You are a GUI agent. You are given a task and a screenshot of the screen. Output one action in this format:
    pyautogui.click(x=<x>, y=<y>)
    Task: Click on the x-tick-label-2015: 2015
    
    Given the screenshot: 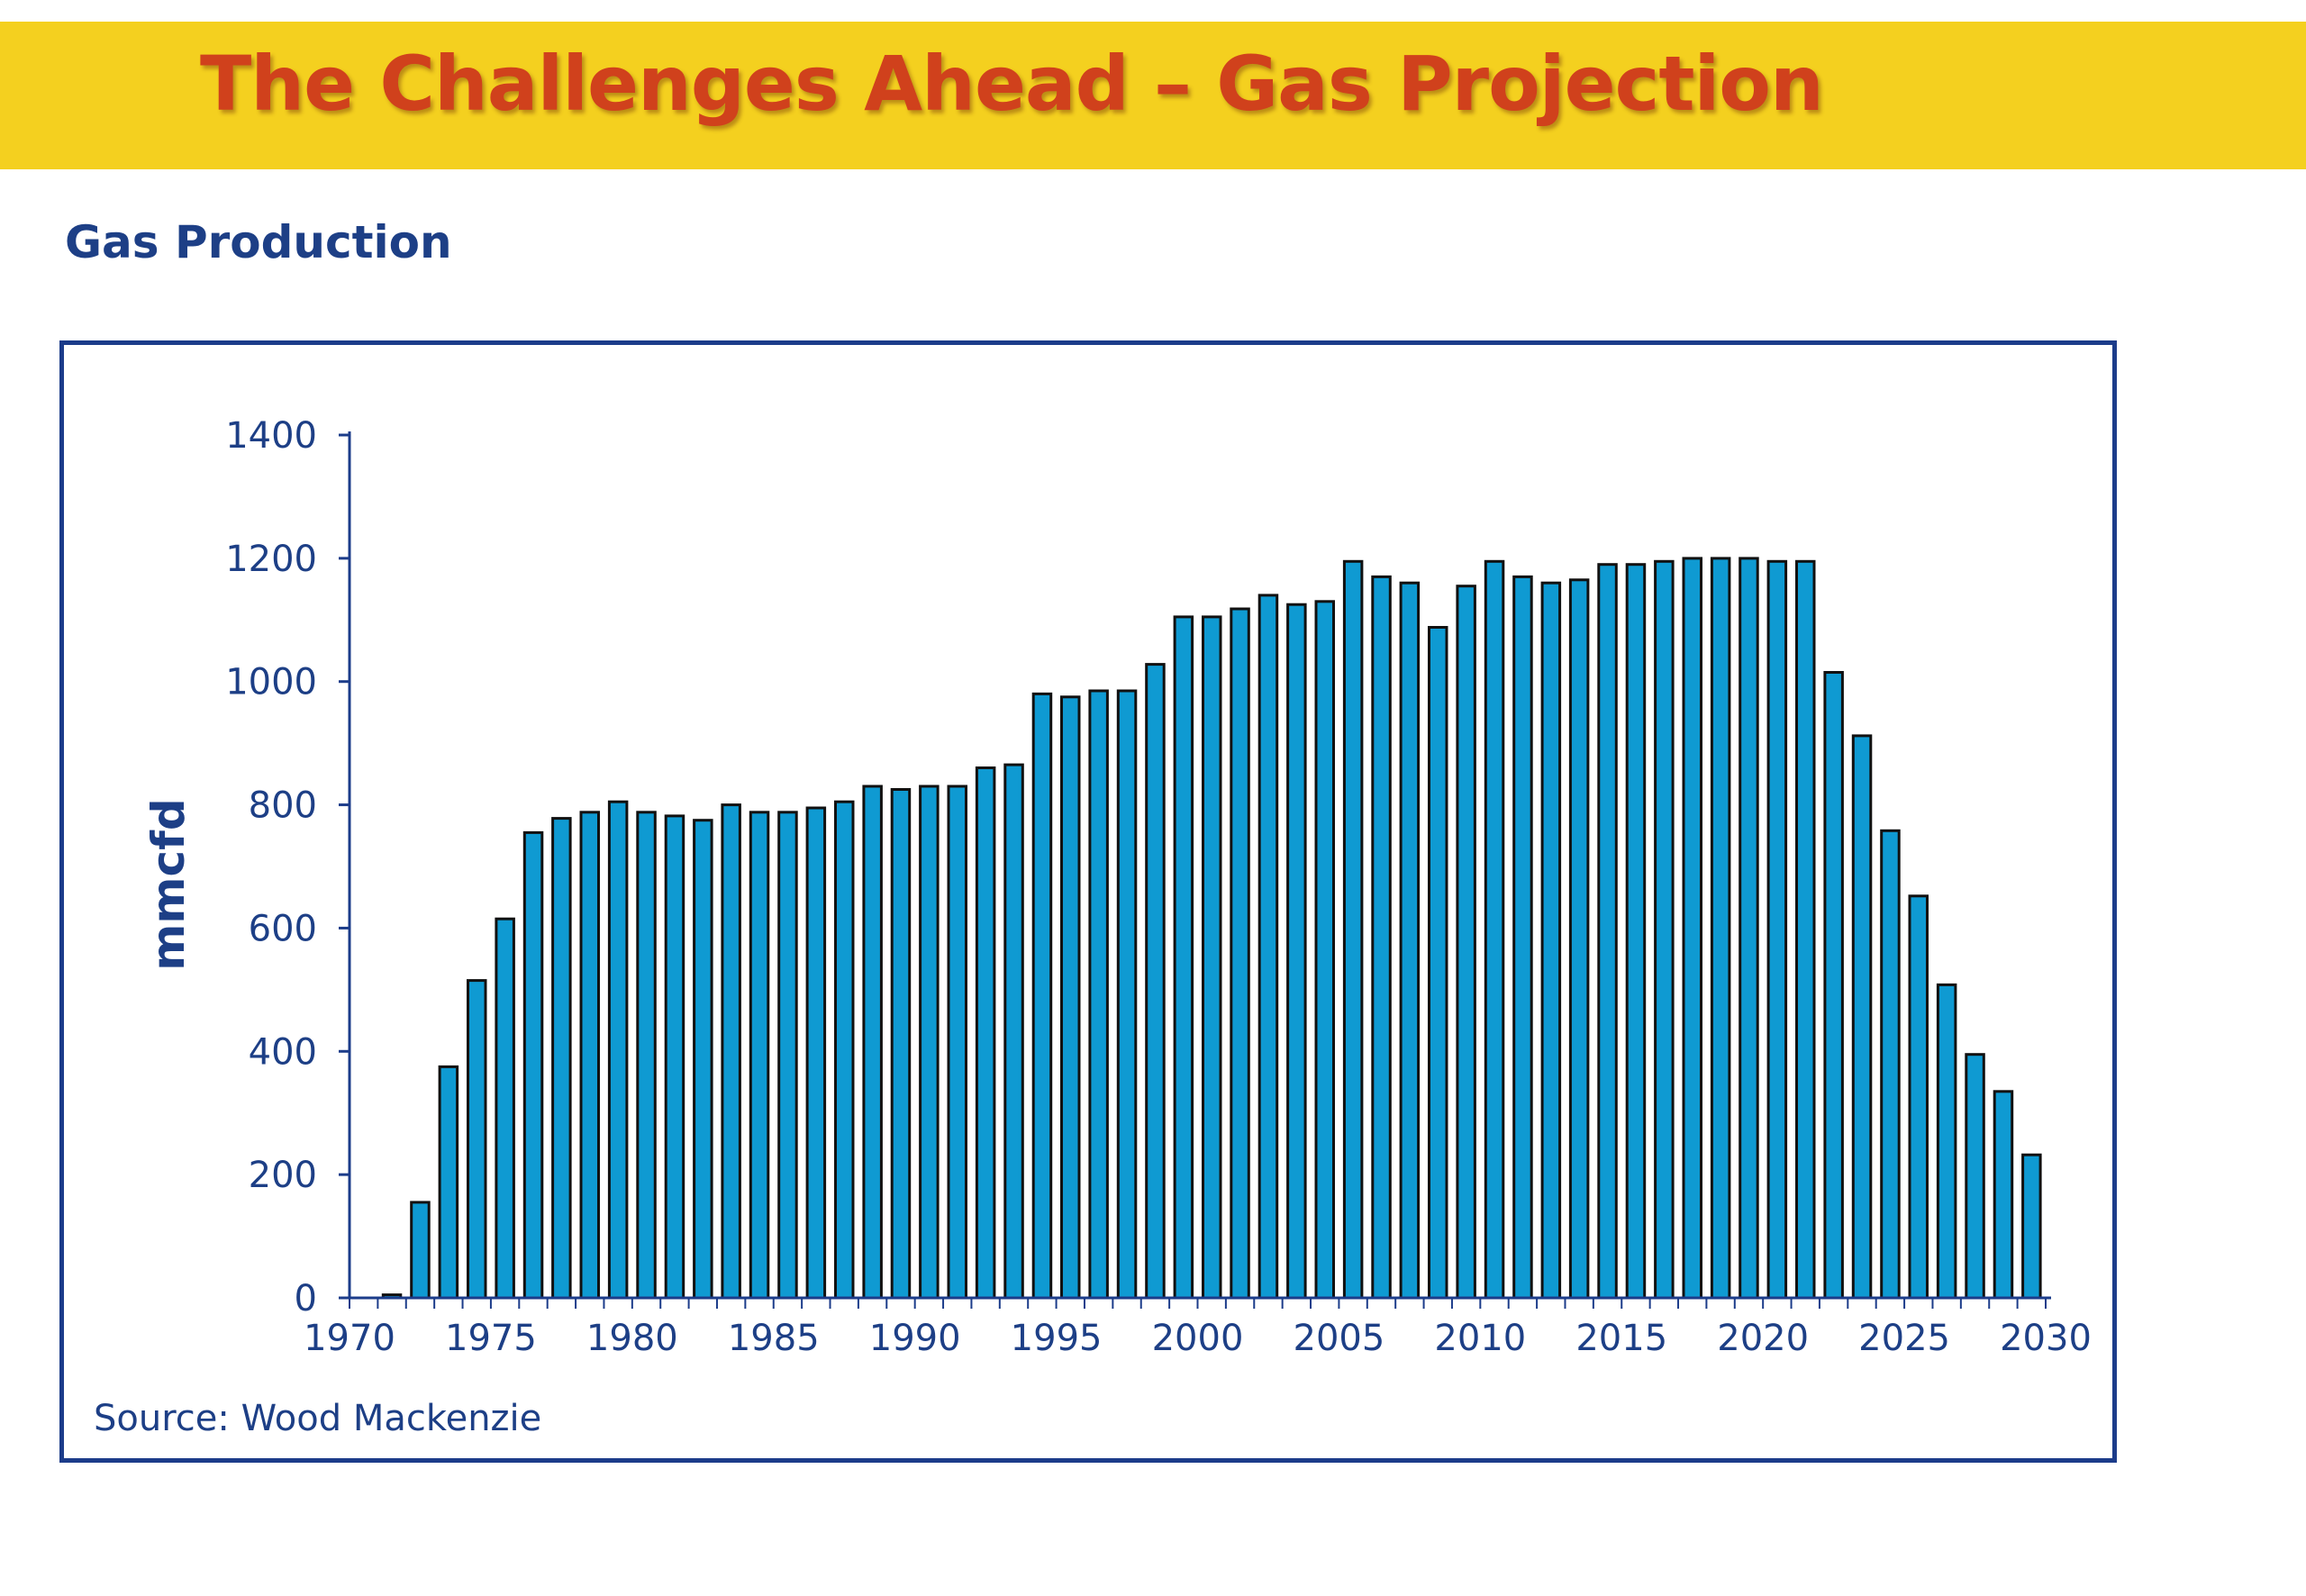 What is the action you would take?
    pyautogui.click(x=1621, y=1339)
    